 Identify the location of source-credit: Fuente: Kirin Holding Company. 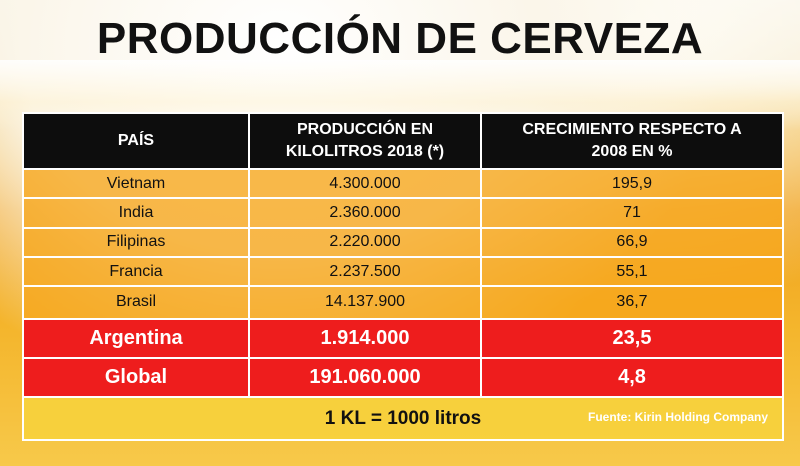
(678, 417).